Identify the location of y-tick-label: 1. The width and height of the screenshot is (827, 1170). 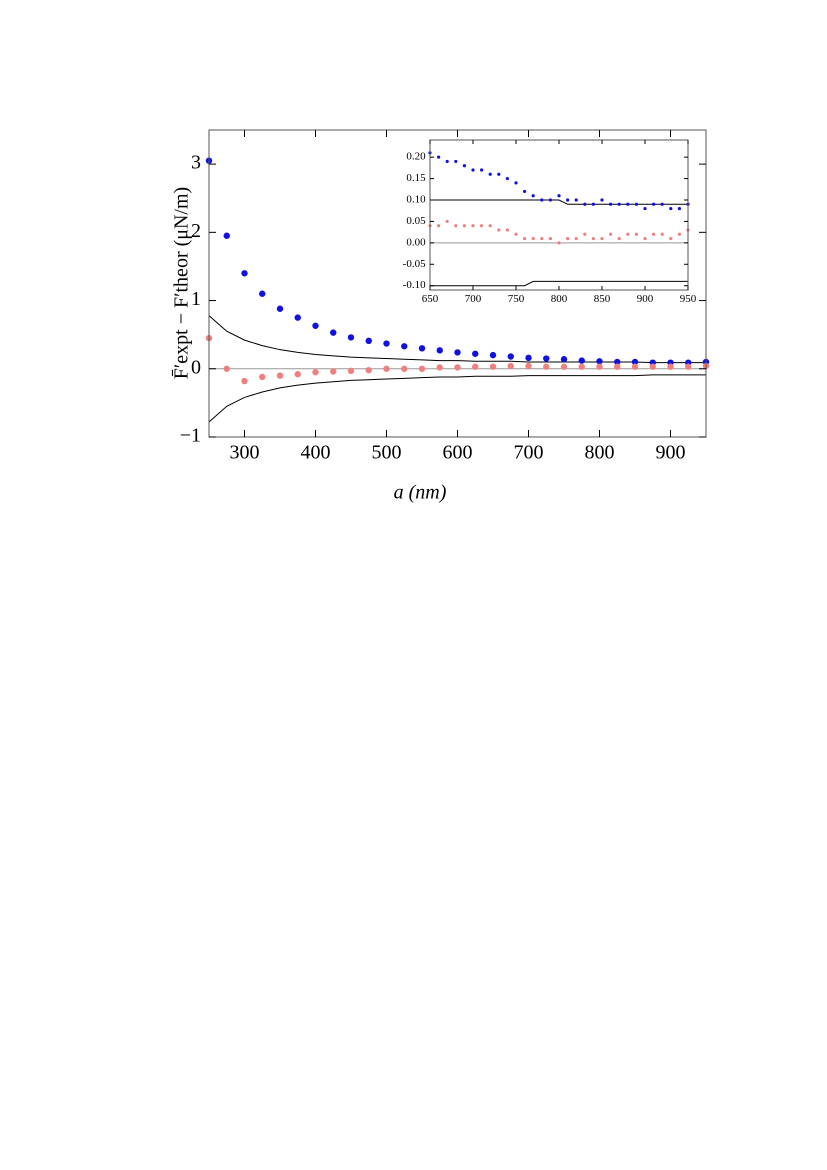
(196, 299).